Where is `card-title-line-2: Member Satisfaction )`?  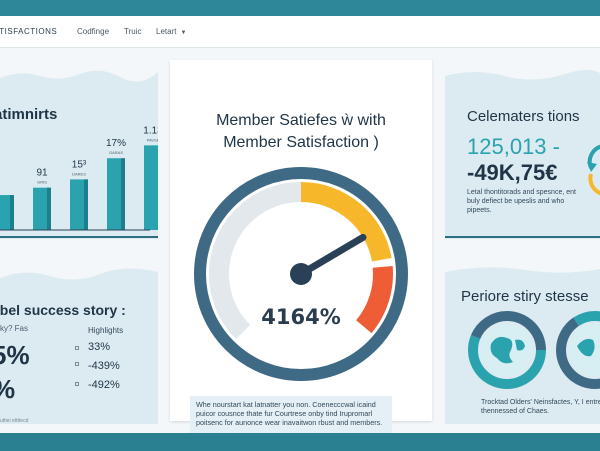
card-title-line-2: Member Satisfaction ) is located at coordinates (301, 142).